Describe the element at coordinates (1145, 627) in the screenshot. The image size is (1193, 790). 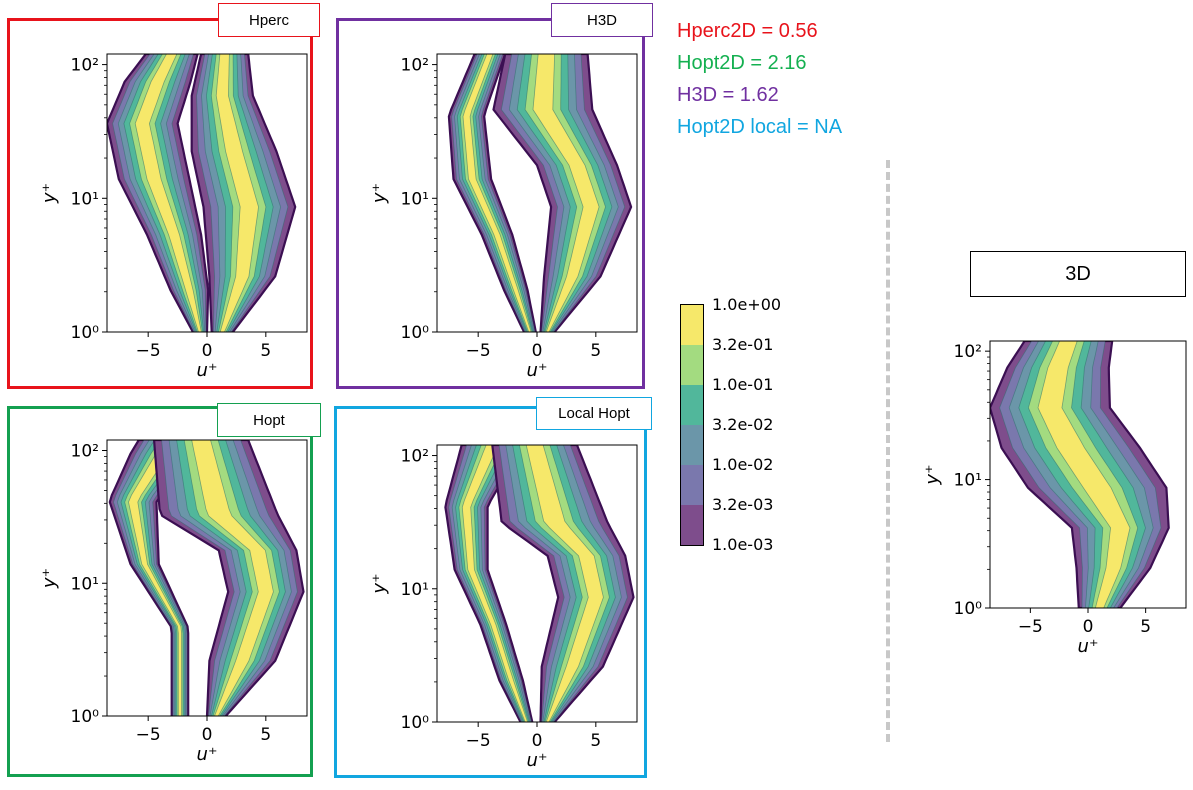
I see `three_d-xtick-2: 5` at that location.